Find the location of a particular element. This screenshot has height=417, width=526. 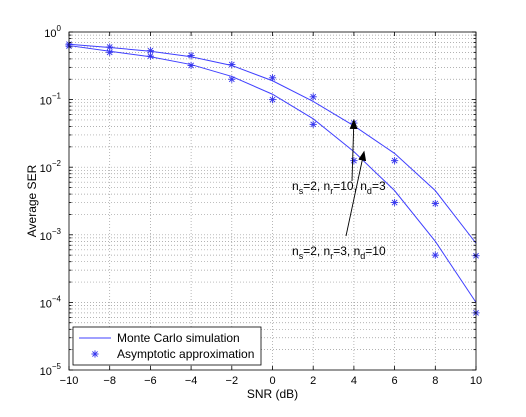

annotations: ns=2, nr=10, nd=3ns=2, nr=3, nd=10 is located at coordinates (339, 189).